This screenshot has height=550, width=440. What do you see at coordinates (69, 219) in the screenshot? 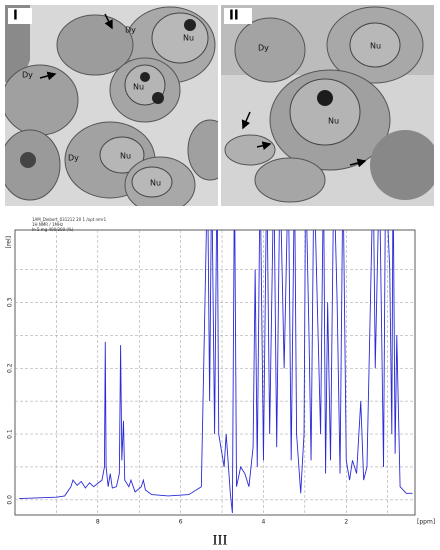
I see `header-text: 1AM_Diebert_031212 20 1 /opt nmr1` at bounding box center [69, 219].